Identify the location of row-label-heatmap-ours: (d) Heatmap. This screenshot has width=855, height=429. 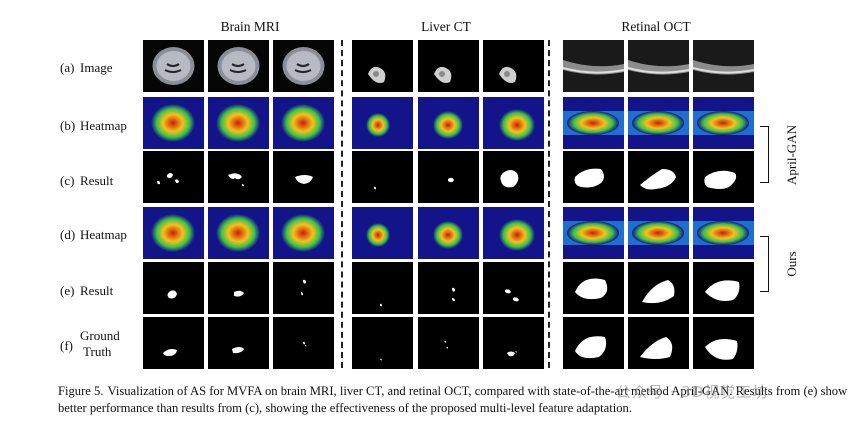
(93, 235).